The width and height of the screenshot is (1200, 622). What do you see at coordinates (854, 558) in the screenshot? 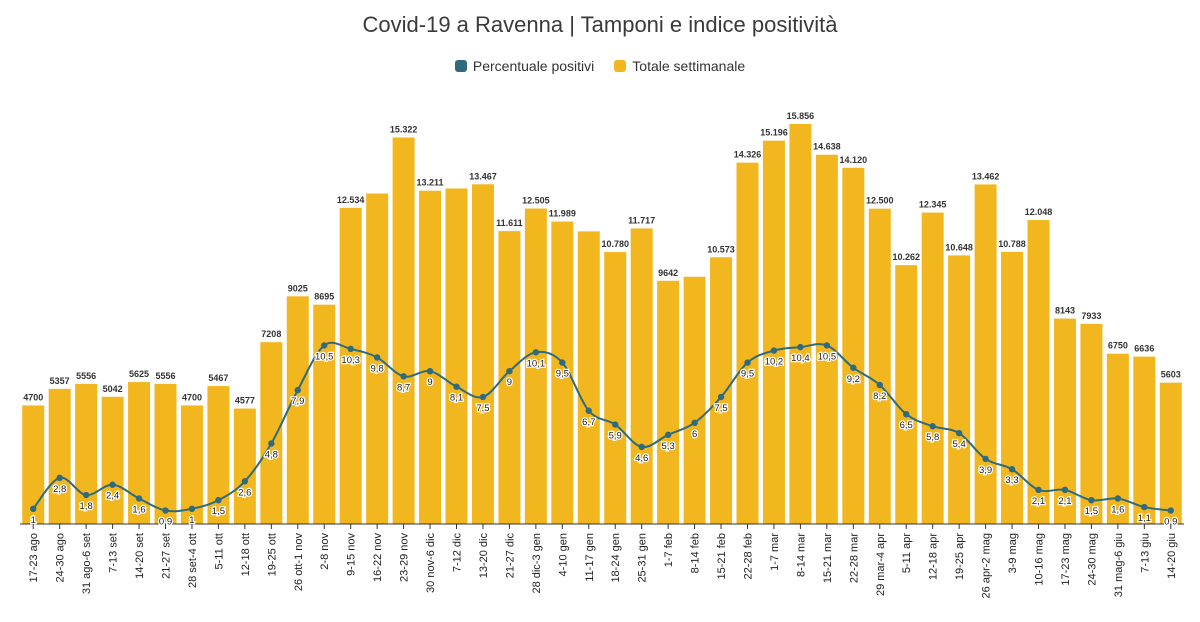
I see `x-tick-label: 22-28 mar` at bounding box center [854, 558].